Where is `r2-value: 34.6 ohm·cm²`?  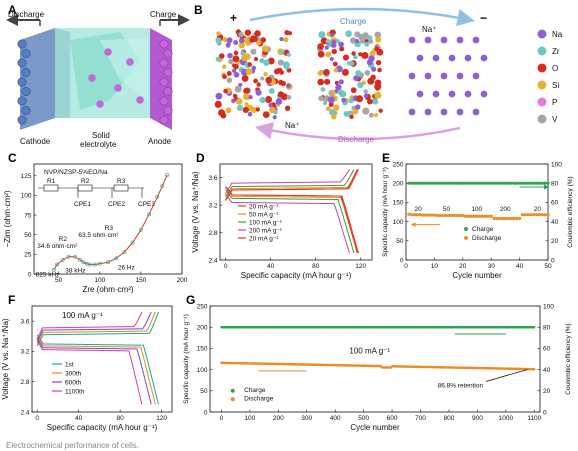 r2-value: 34.6 ohm·cm² is located at coordinates (57, 246).